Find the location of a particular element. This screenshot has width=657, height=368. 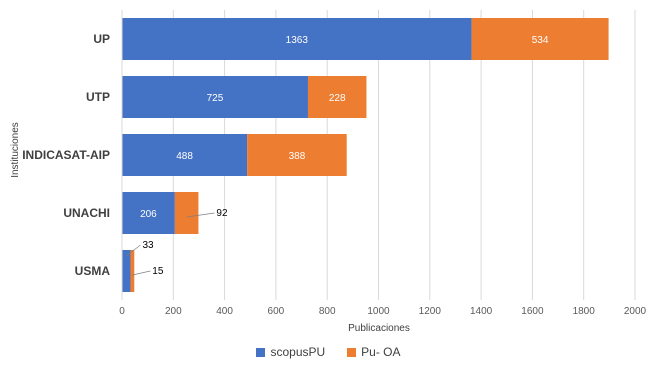

data-label-usma-scopuspu: 33 is located at coordinates (148, 245).